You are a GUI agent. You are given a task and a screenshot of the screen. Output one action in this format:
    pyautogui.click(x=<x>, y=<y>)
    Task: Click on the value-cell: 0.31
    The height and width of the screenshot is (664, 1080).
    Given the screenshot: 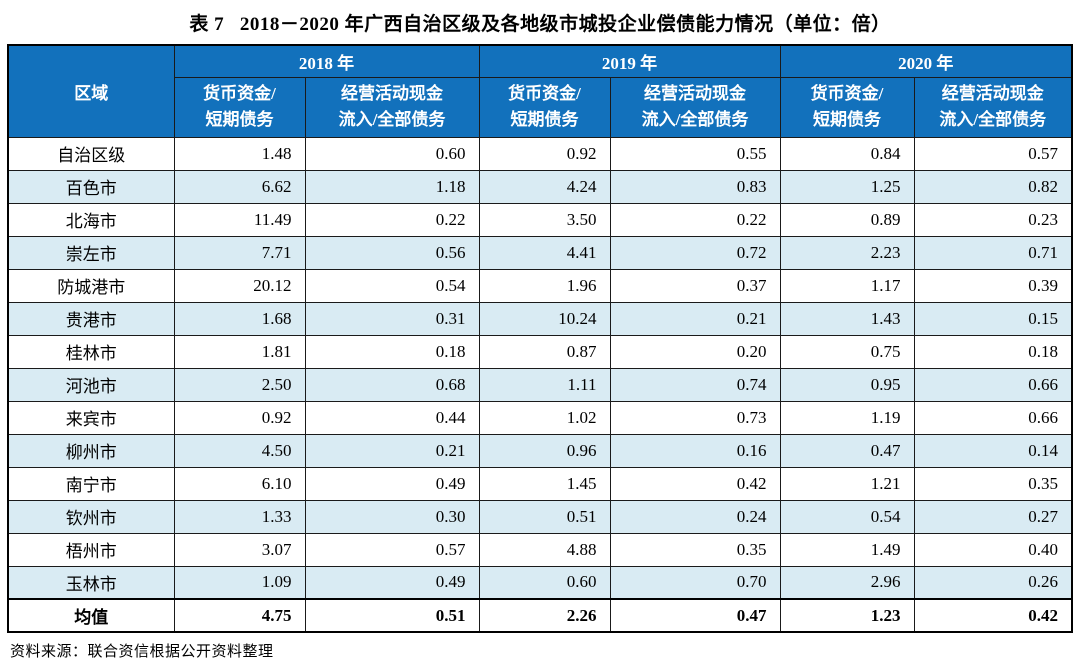 What is the action you would take?
    pyautogui.click(x=392, y=318)
    